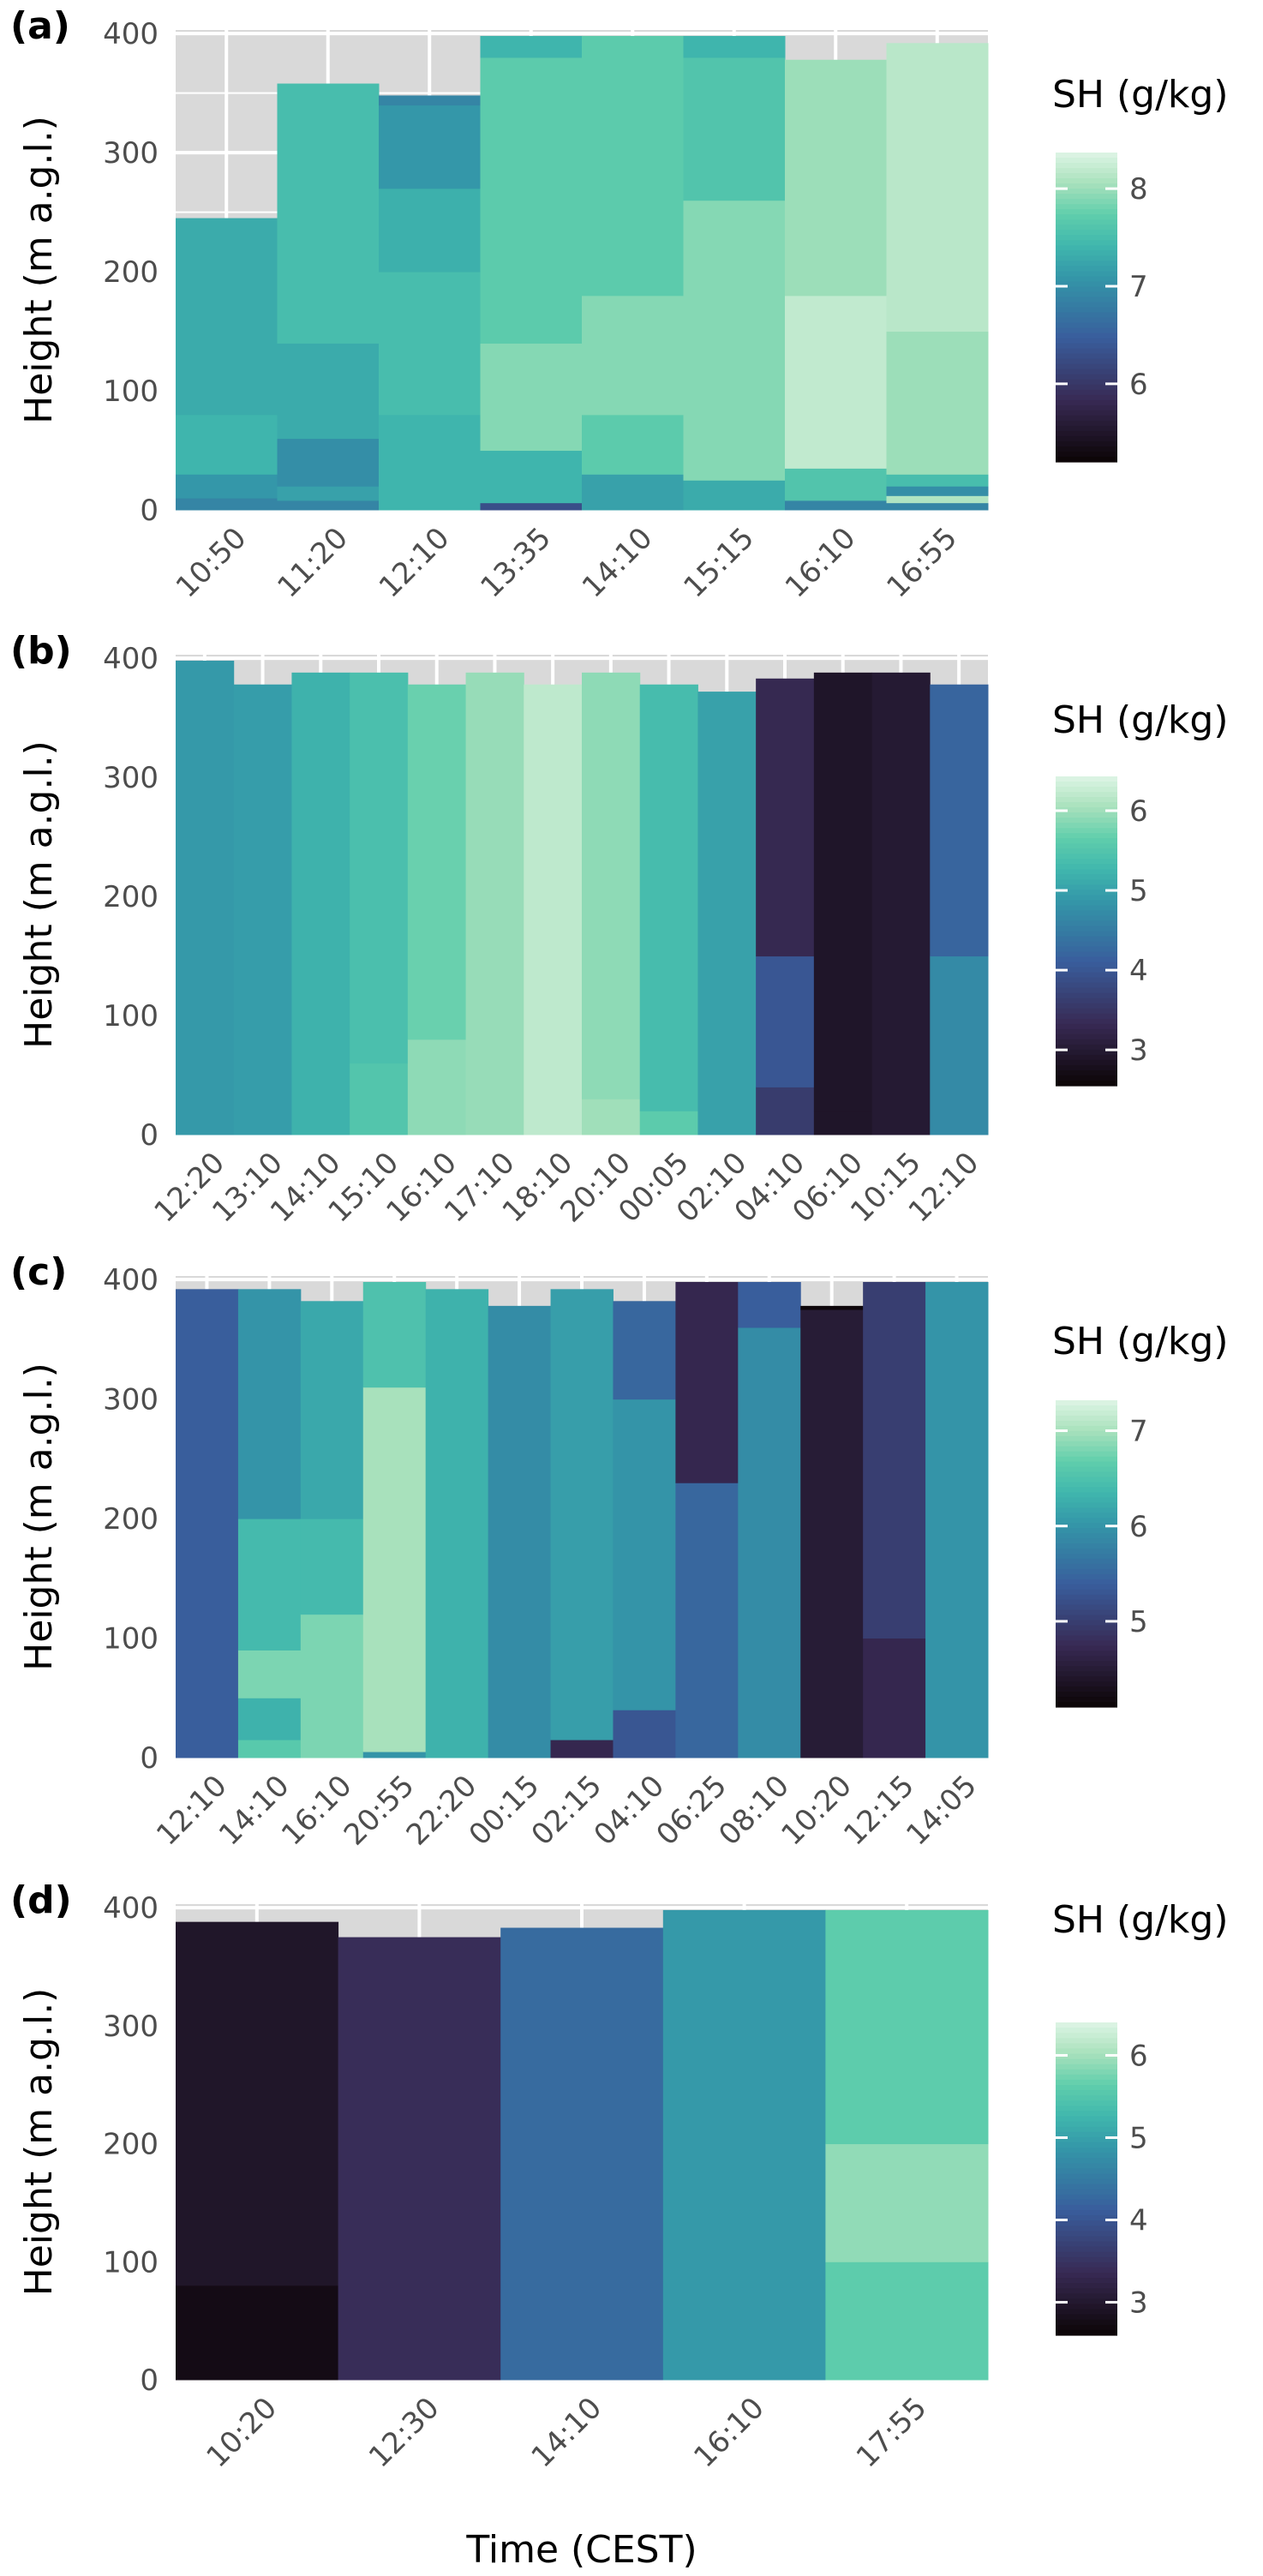  What do you see at coordinates (254, 1811) in the screenshot?
I see `x-tick-label: 14:10` at bounding box center [254, 1811].